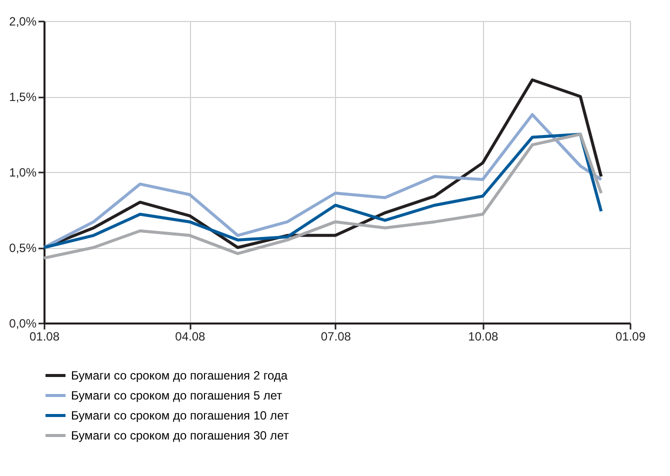  Describe the element at coordinates (180, 435) in the screenshot. I see `legend-label: Бумаги со сроком до погашения 30 лет` at that location.